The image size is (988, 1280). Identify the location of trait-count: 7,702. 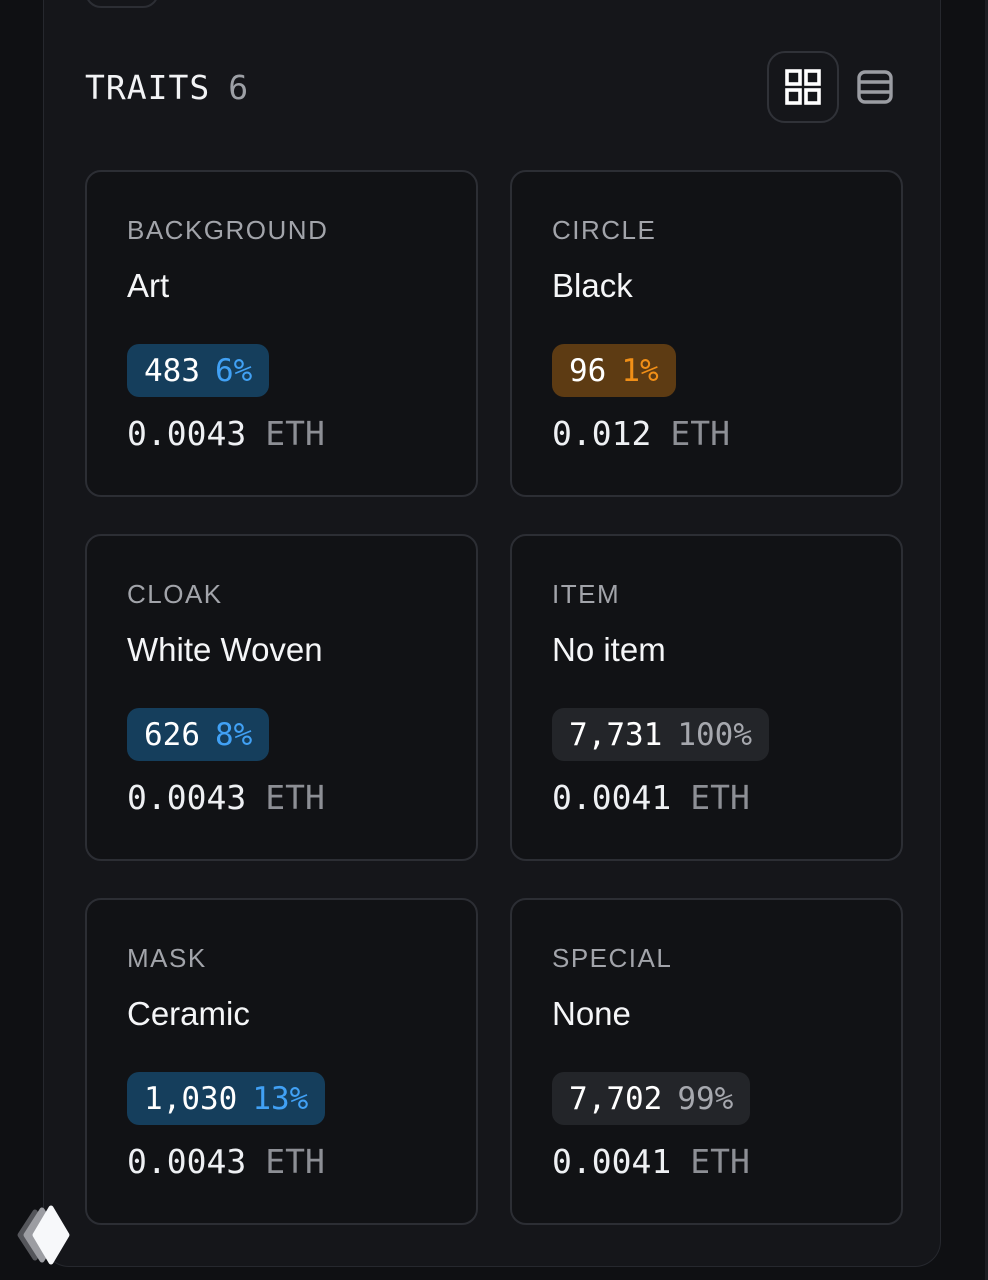
(616, 1098).